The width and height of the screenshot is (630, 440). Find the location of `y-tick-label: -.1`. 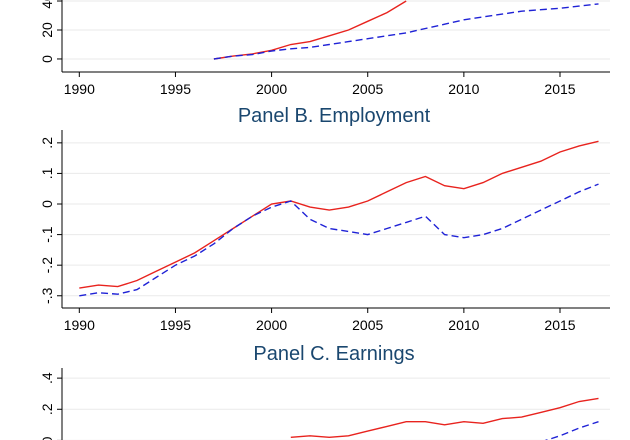

y-tick-label: -.1 is located at coordinates (47, 234).